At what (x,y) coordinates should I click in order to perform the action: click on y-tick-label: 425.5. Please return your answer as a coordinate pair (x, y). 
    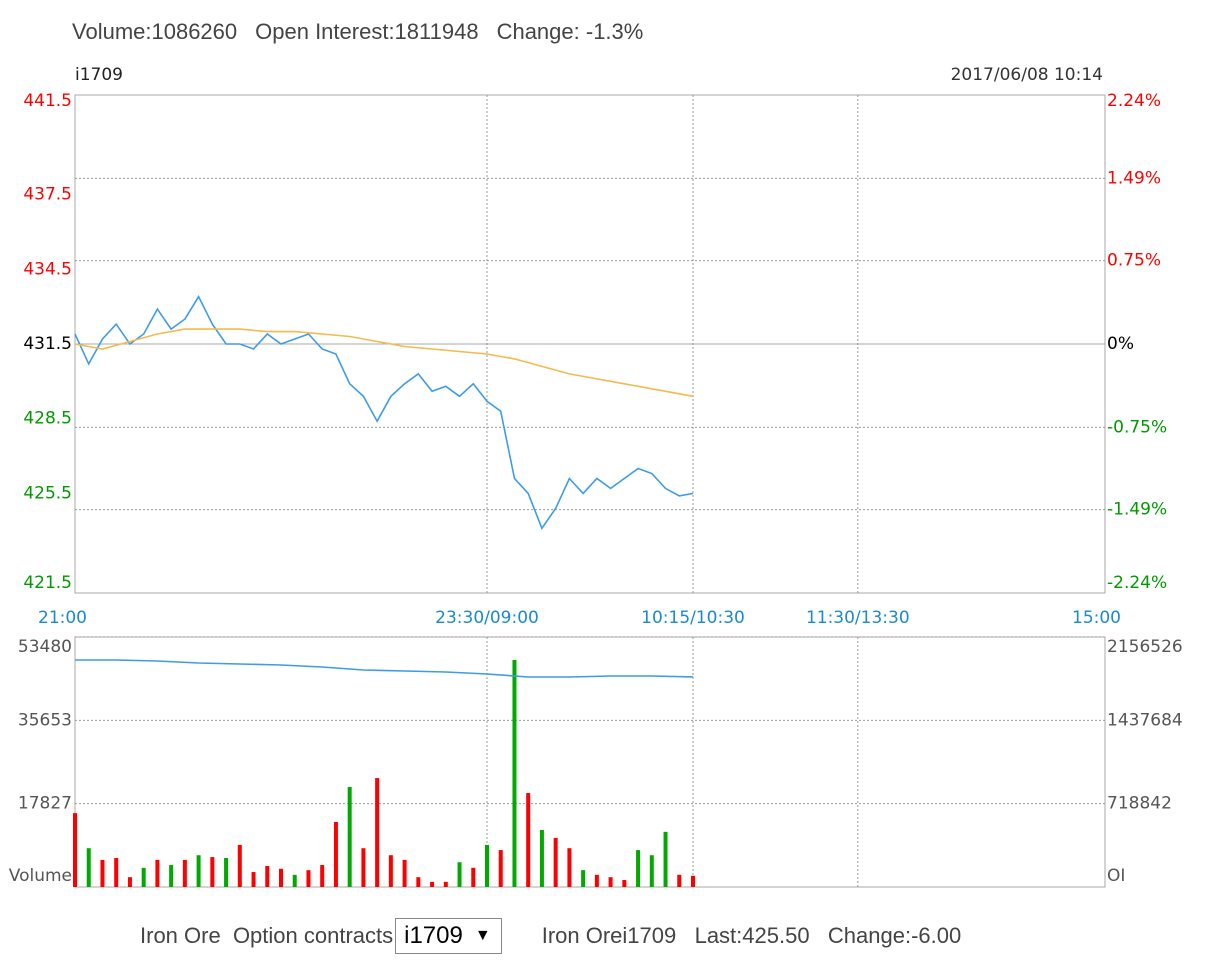
    Looking at the image, I should click on (47, 493).